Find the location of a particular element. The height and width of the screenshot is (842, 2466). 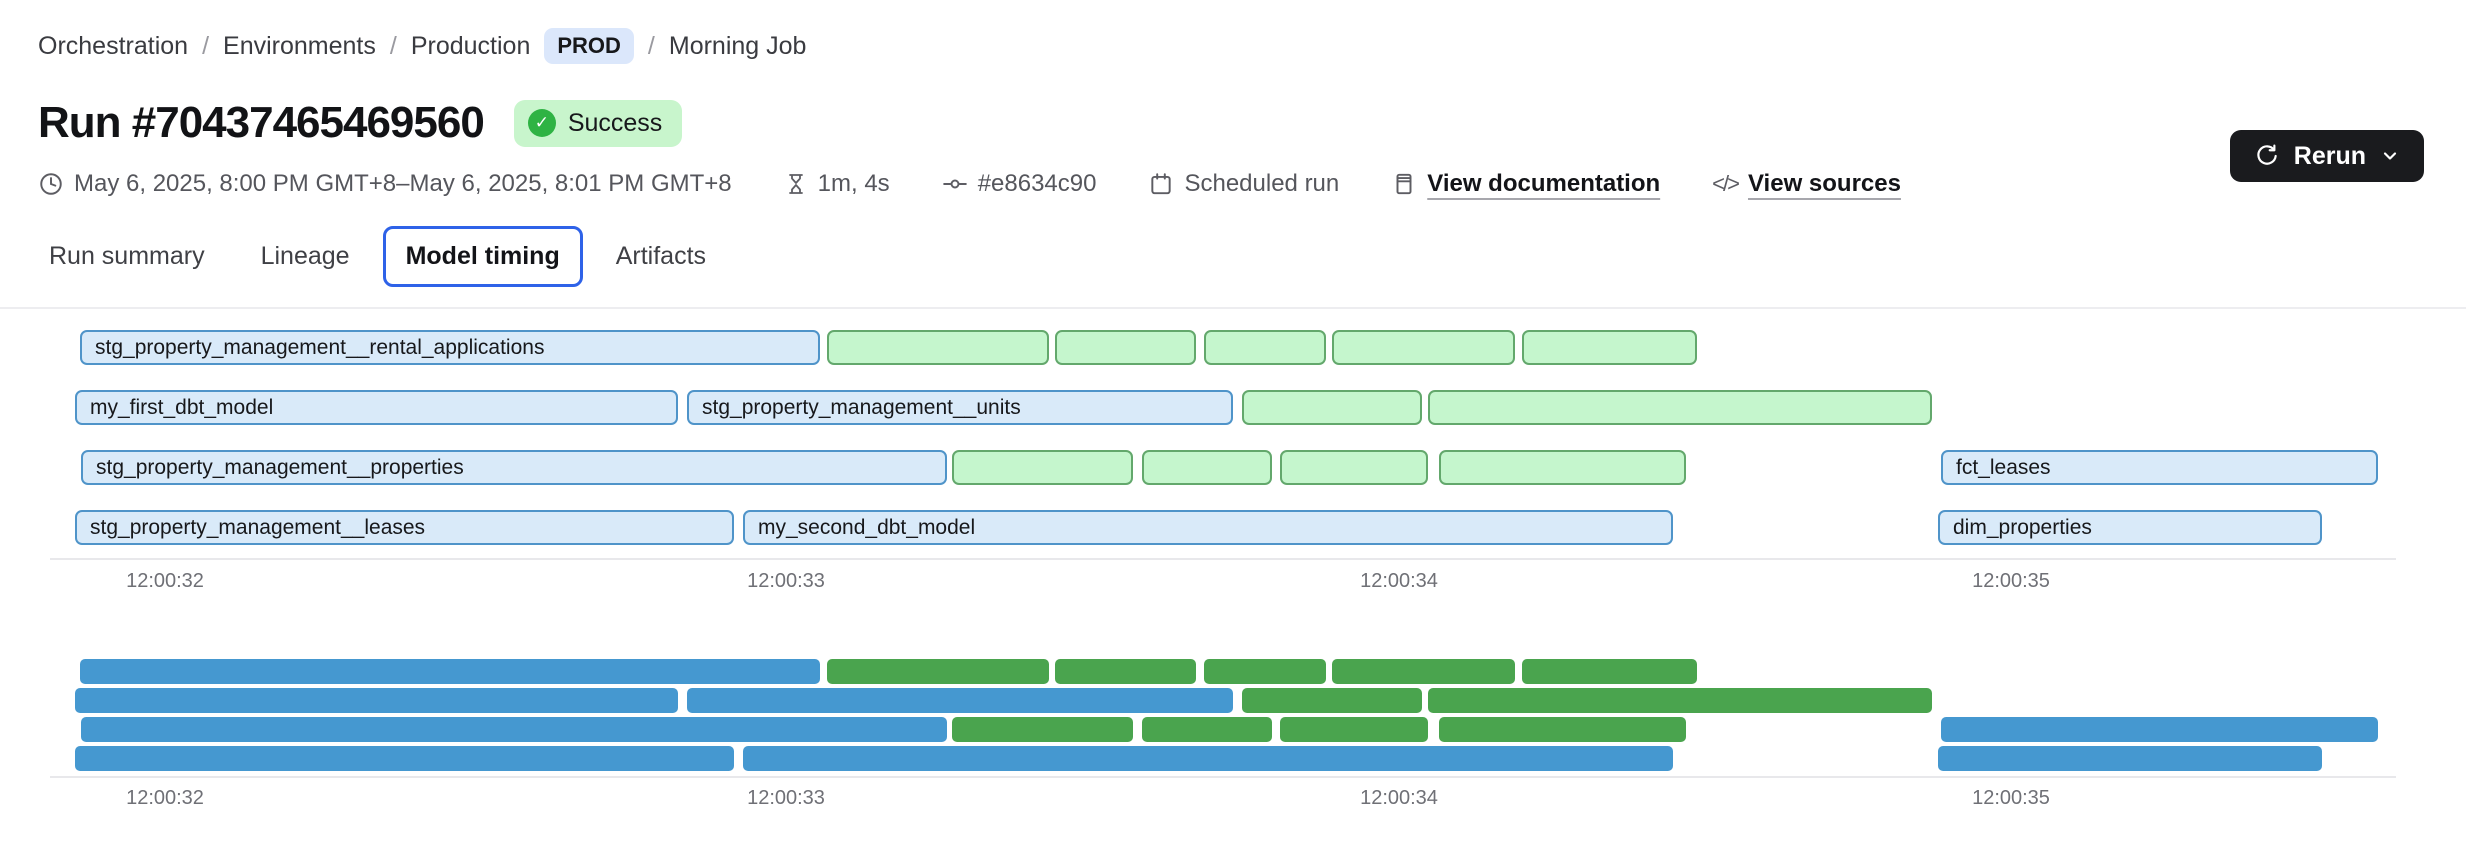

view-documentation-link: View documentation is located at coordinates (1544, 183).